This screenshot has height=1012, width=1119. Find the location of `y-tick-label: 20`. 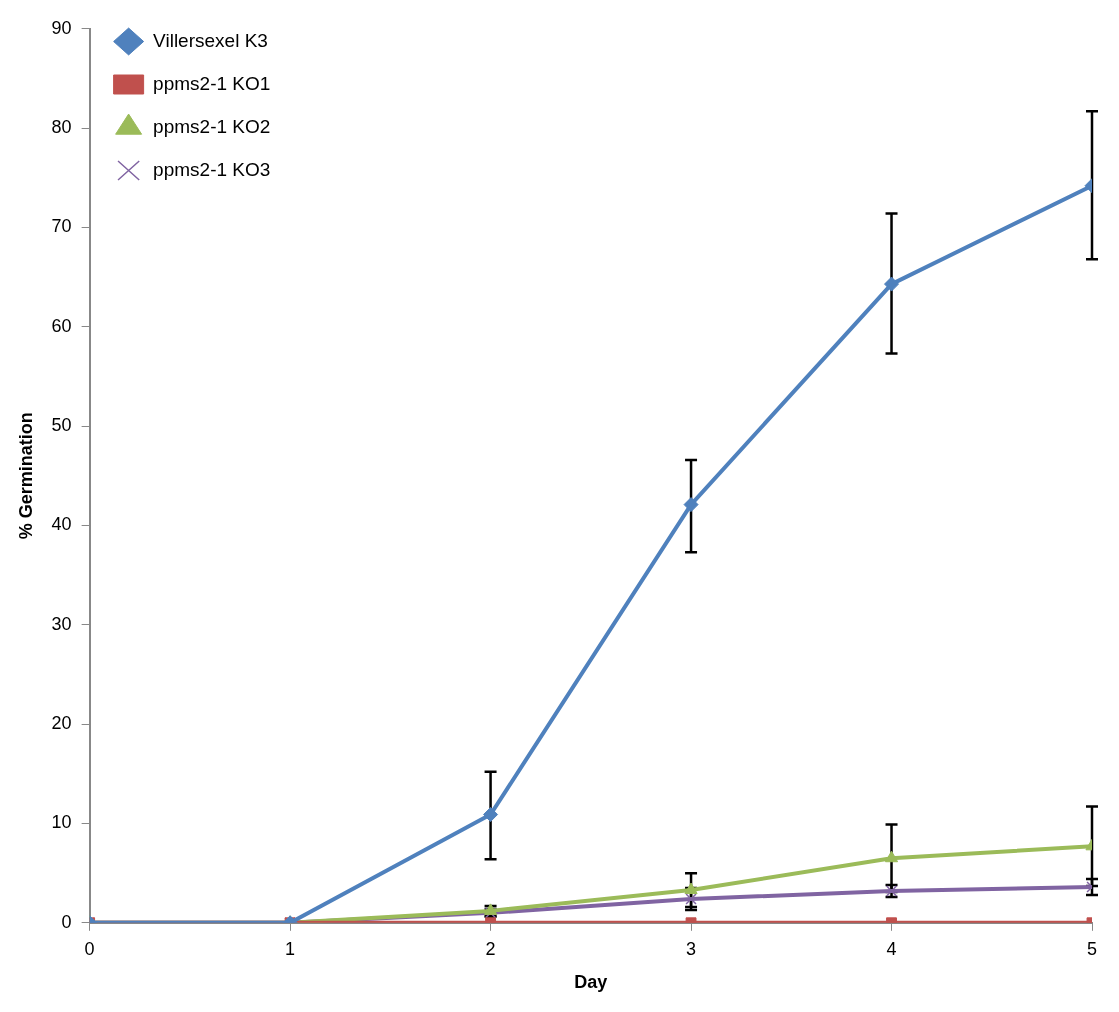

y-tick-label: 20 is located at coordinates (61, 723).